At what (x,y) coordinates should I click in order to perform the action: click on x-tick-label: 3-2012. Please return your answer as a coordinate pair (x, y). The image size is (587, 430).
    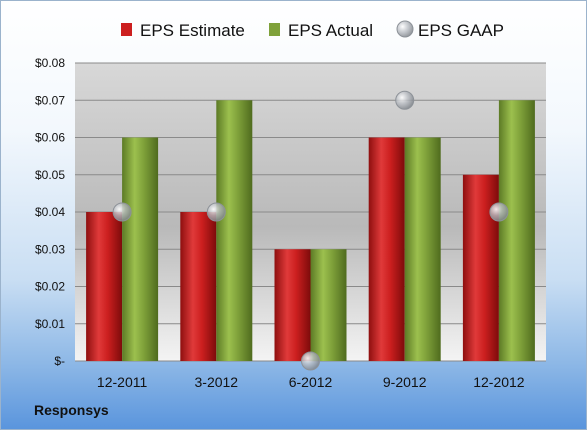
    Looking at the image, I should click on (217, 382).